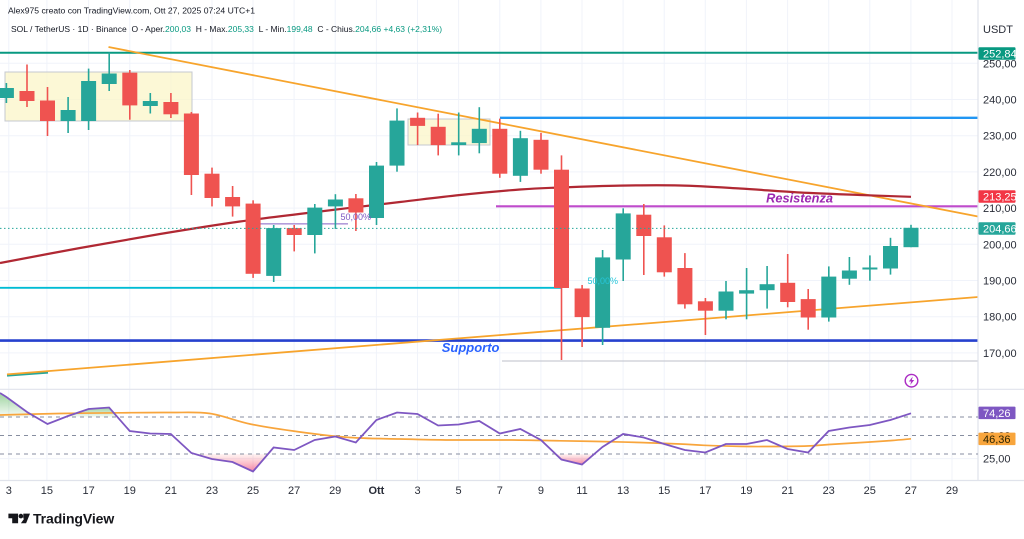  Describe the element at coordinates (1000, 229) in the screenshot. I see `svg-text: 204,66` at that location.